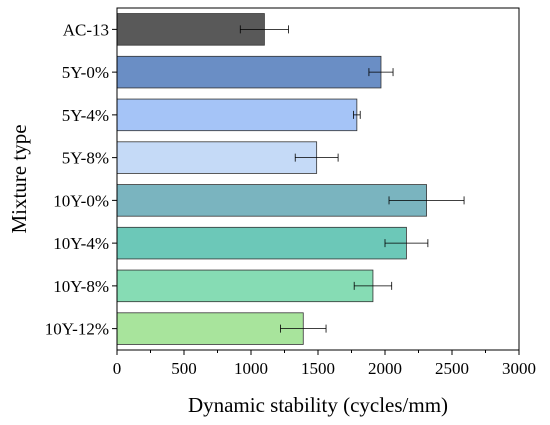 This screenshot has width=550, height=425. I want to click on x-ticks-group: 0 500 1000 1500 2000 2500 3000, so click(324, 364).